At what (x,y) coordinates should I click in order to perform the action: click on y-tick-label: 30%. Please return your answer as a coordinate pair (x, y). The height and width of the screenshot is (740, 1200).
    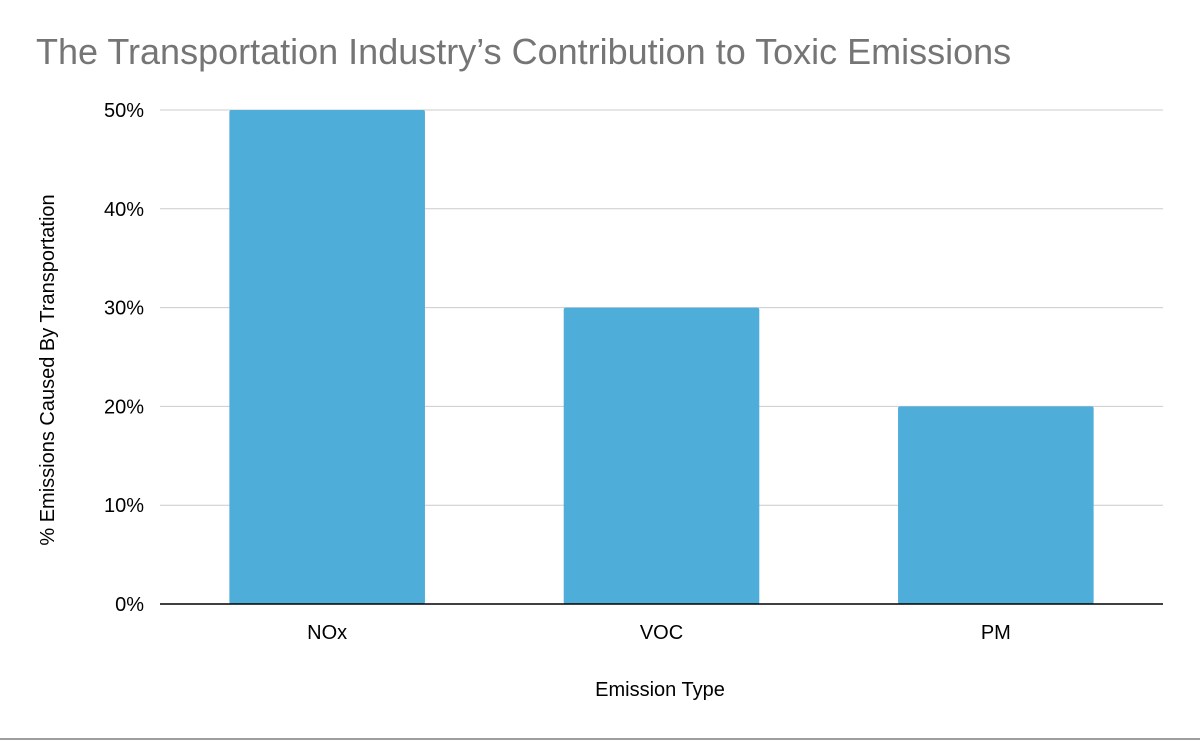
    Looking at the image, I should click on (124, 309).